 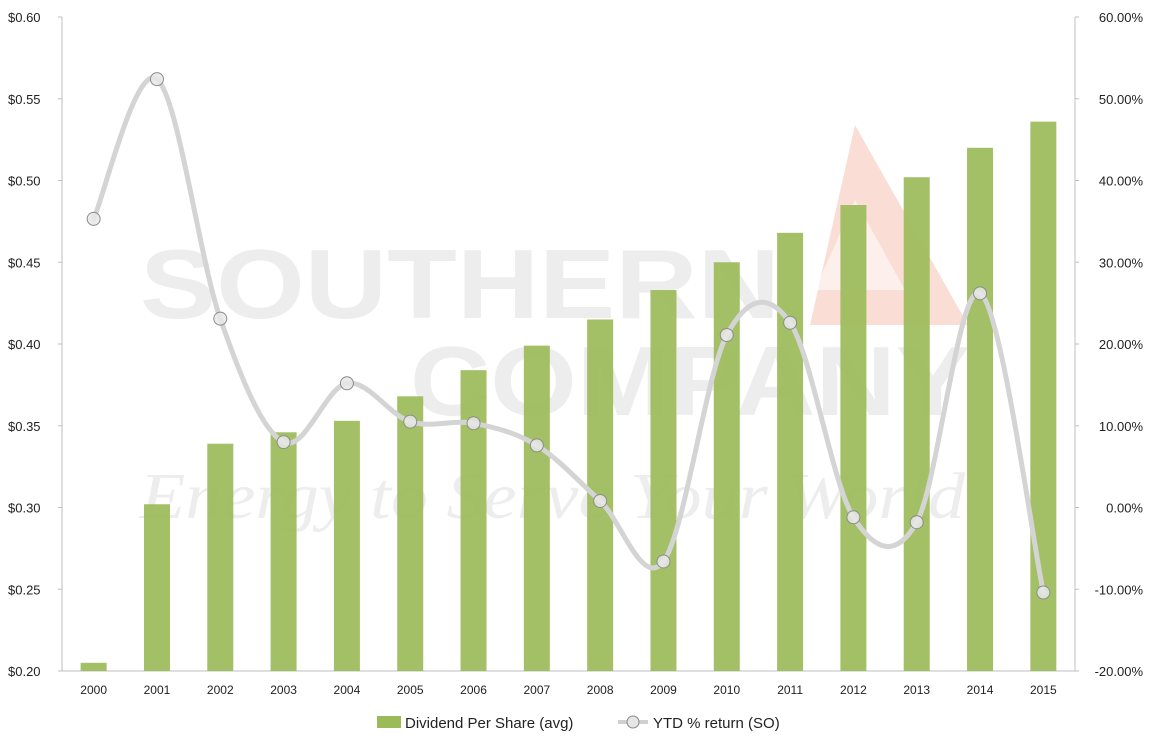 What do you see at coordinates (157, 690) in the screenshot?
I see `x-tick-label: 2001` at bounding box center [157, 690].